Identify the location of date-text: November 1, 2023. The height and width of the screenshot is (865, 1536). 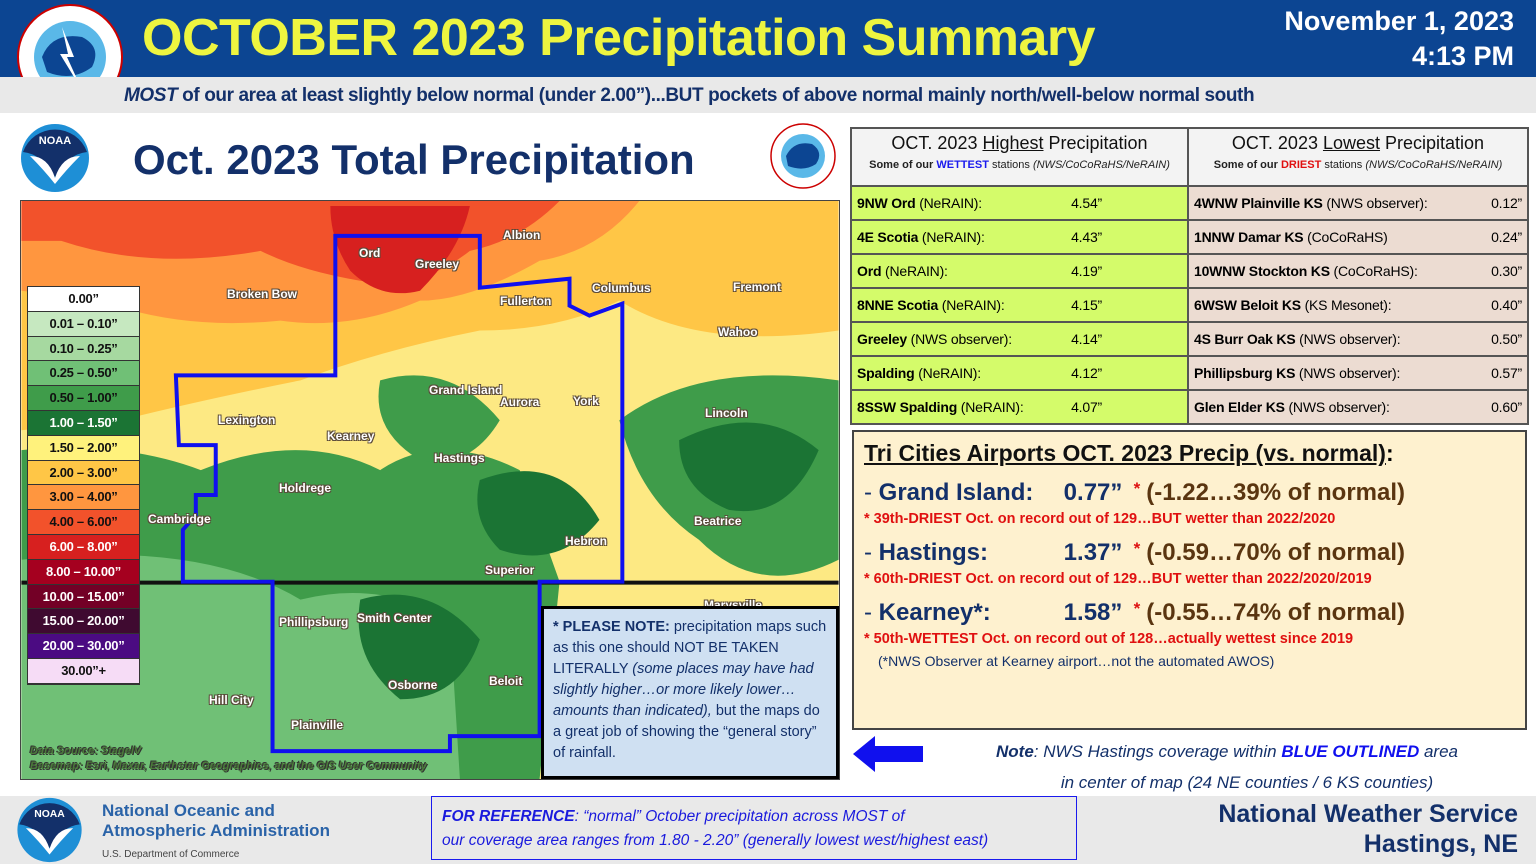
(1399, 21).